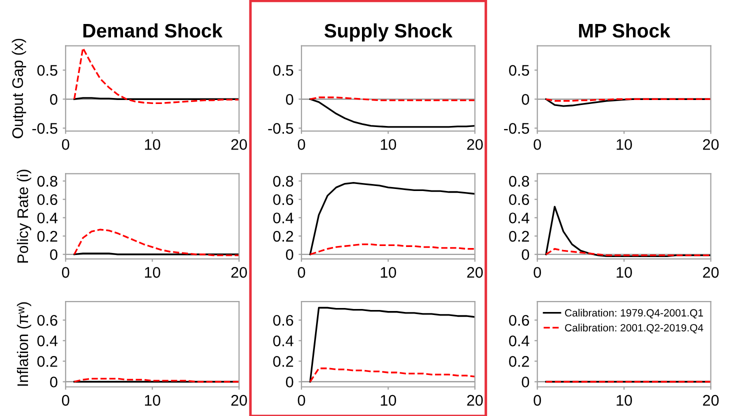  I want to click on y-axis-title: Output Gap (x), so click(19, 88).